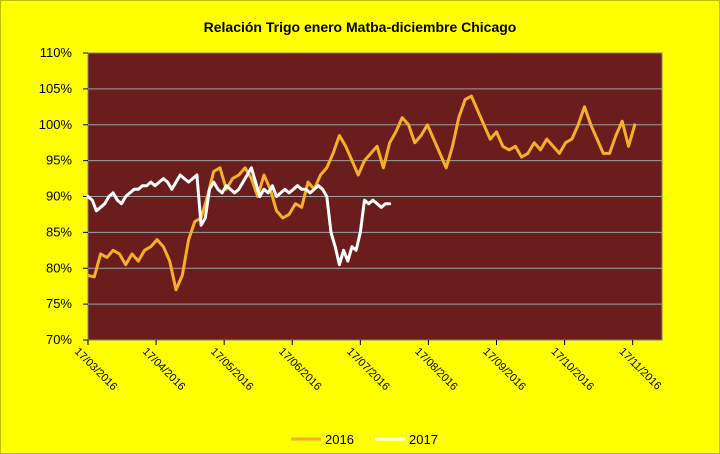 This screenshot has width=720, height=454. What do you see at coordinates (299, 369) in the screenshot?
I see `x-tick-label: 17/06/2016` at bounding box center [299, 369].